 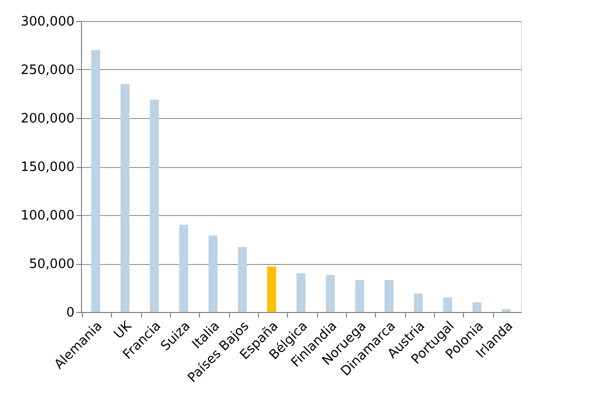 I want to click on y-tick-label: 100,000, so click(x=47, y=216).